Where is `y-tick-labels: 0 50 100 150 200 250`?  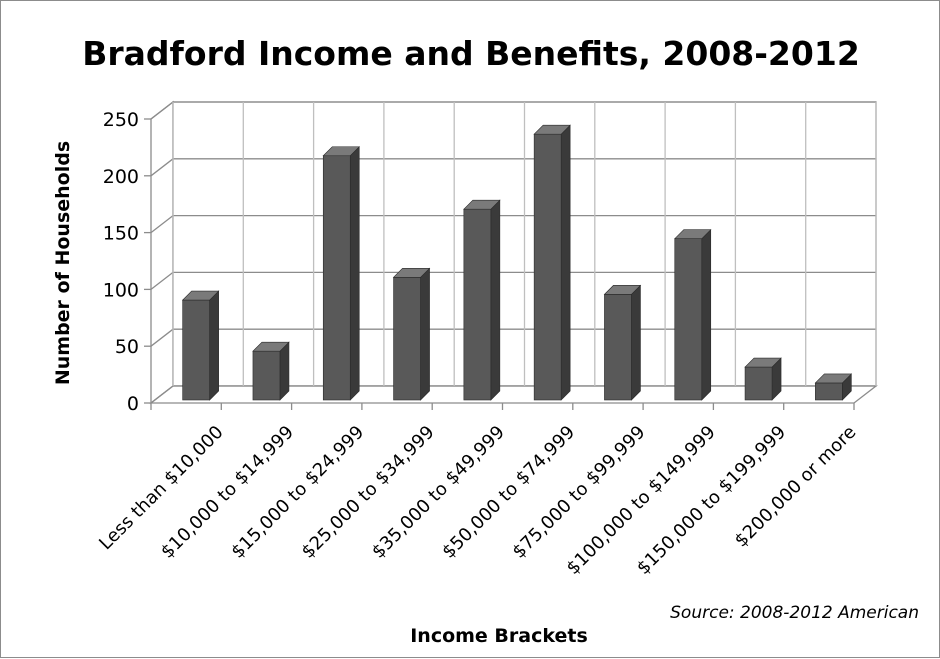 y-tick-labels: 0 50 100 150 200 250 is located at coordinates (121, 262).